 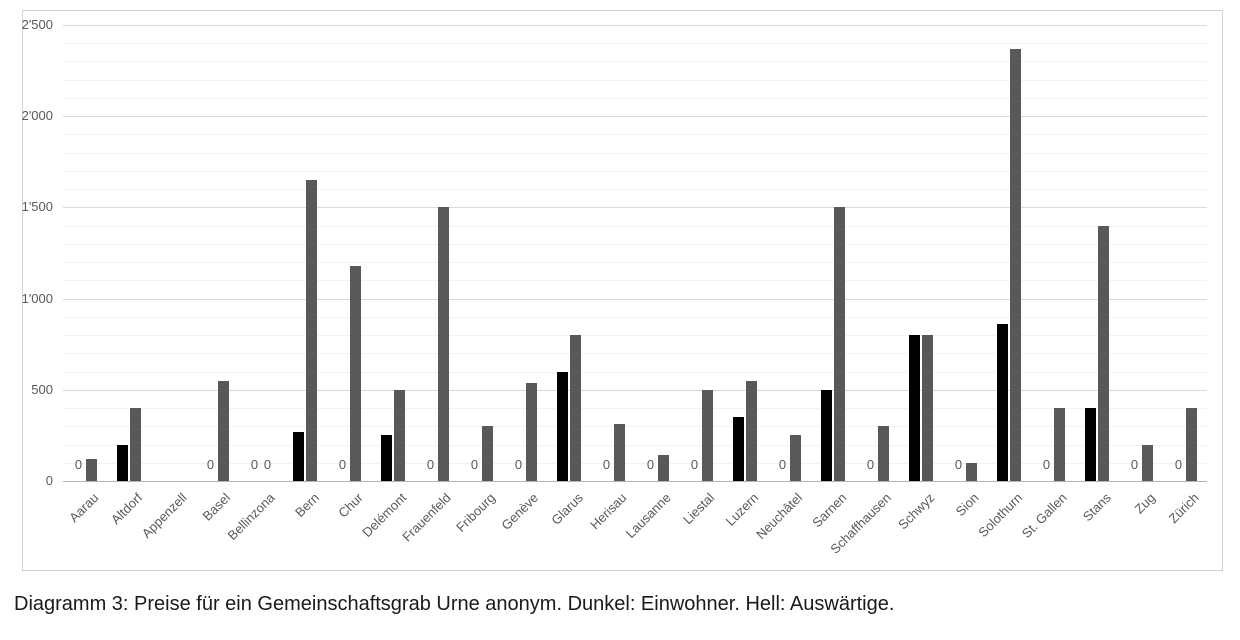 I want to click on y-axis-tick-label: 0, so click(x=49, y=480).